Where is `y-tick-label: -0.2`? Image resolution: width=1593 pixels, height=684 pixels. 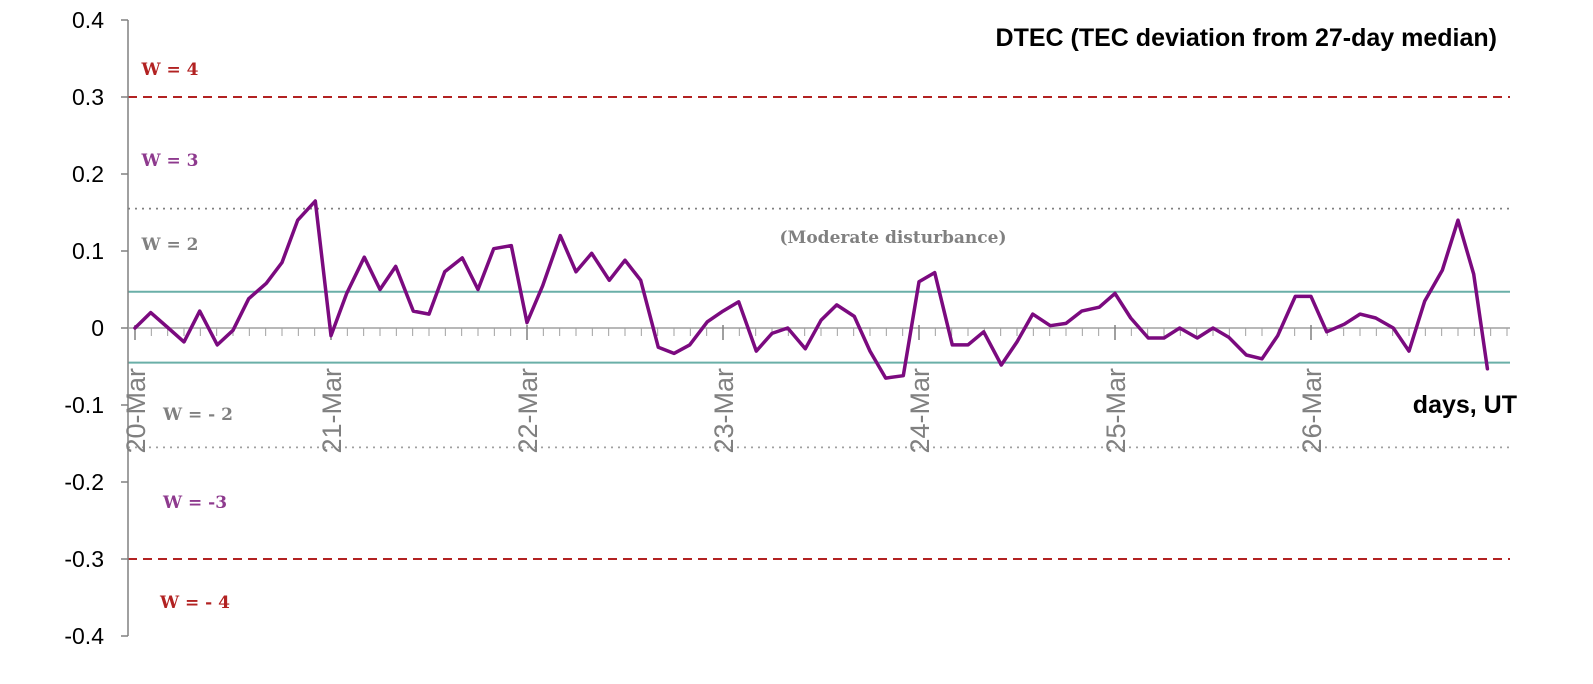
y-tick-label: -0.2 is located at coordinates (84, 482).